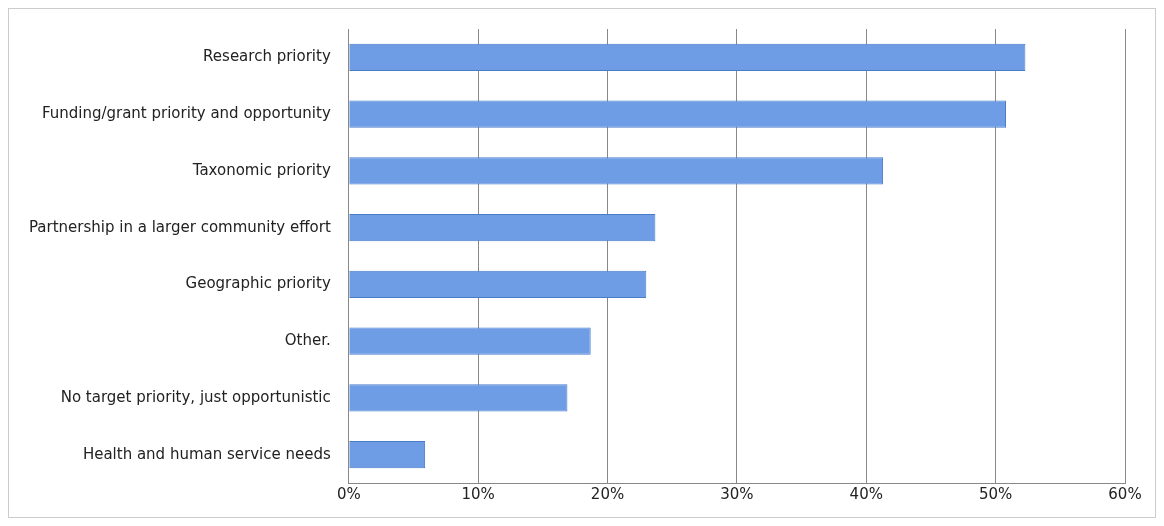 This screenshot has width=1164, height=526. What do you see at coordinates (737, 493) in the screenshot?
I see `x-tick-label: 30%` at bounding box center [737, 493].